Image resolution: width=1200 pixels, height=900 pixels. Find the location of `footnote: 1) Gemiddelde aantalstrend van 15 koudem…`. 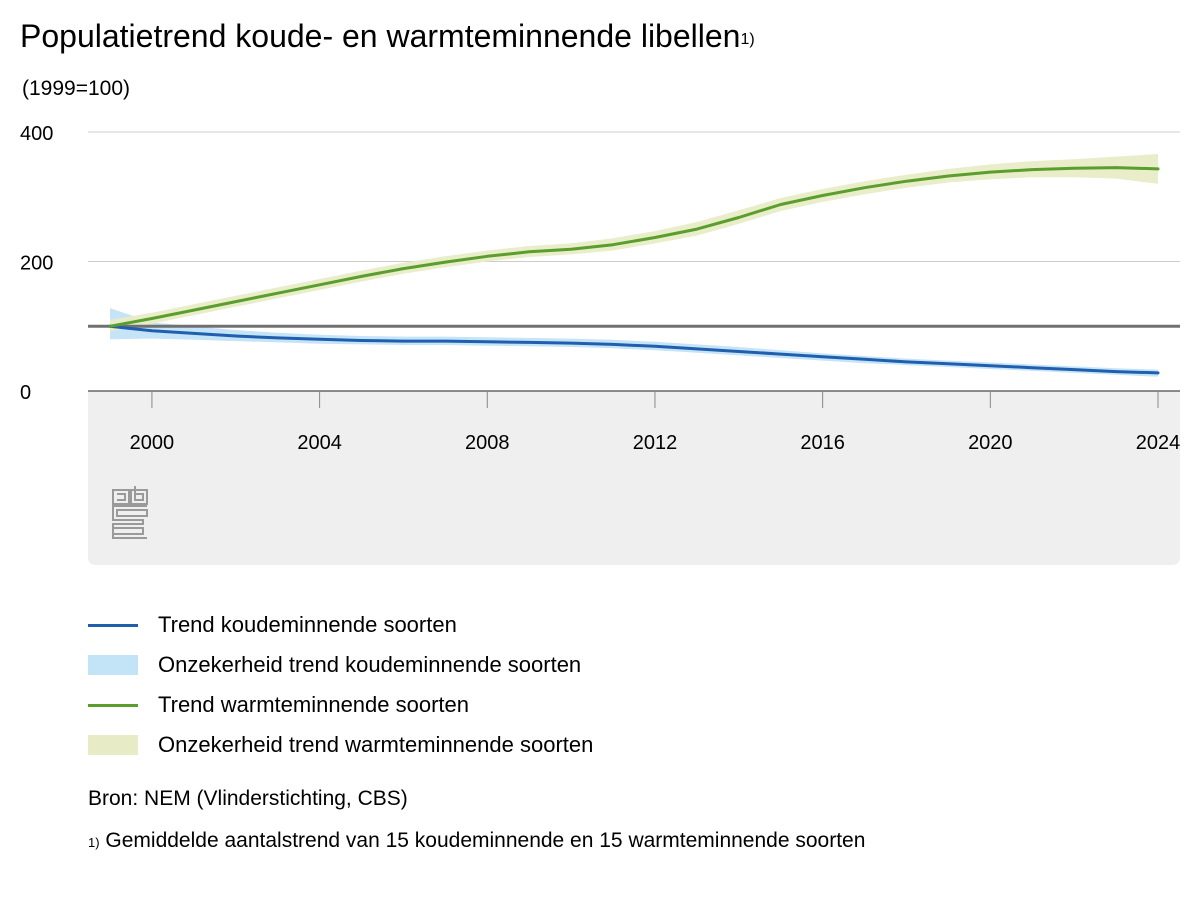

footnote: 1) Gemiddelde aantalstrend van 15 koudem… is located at coordinates (476, 841).